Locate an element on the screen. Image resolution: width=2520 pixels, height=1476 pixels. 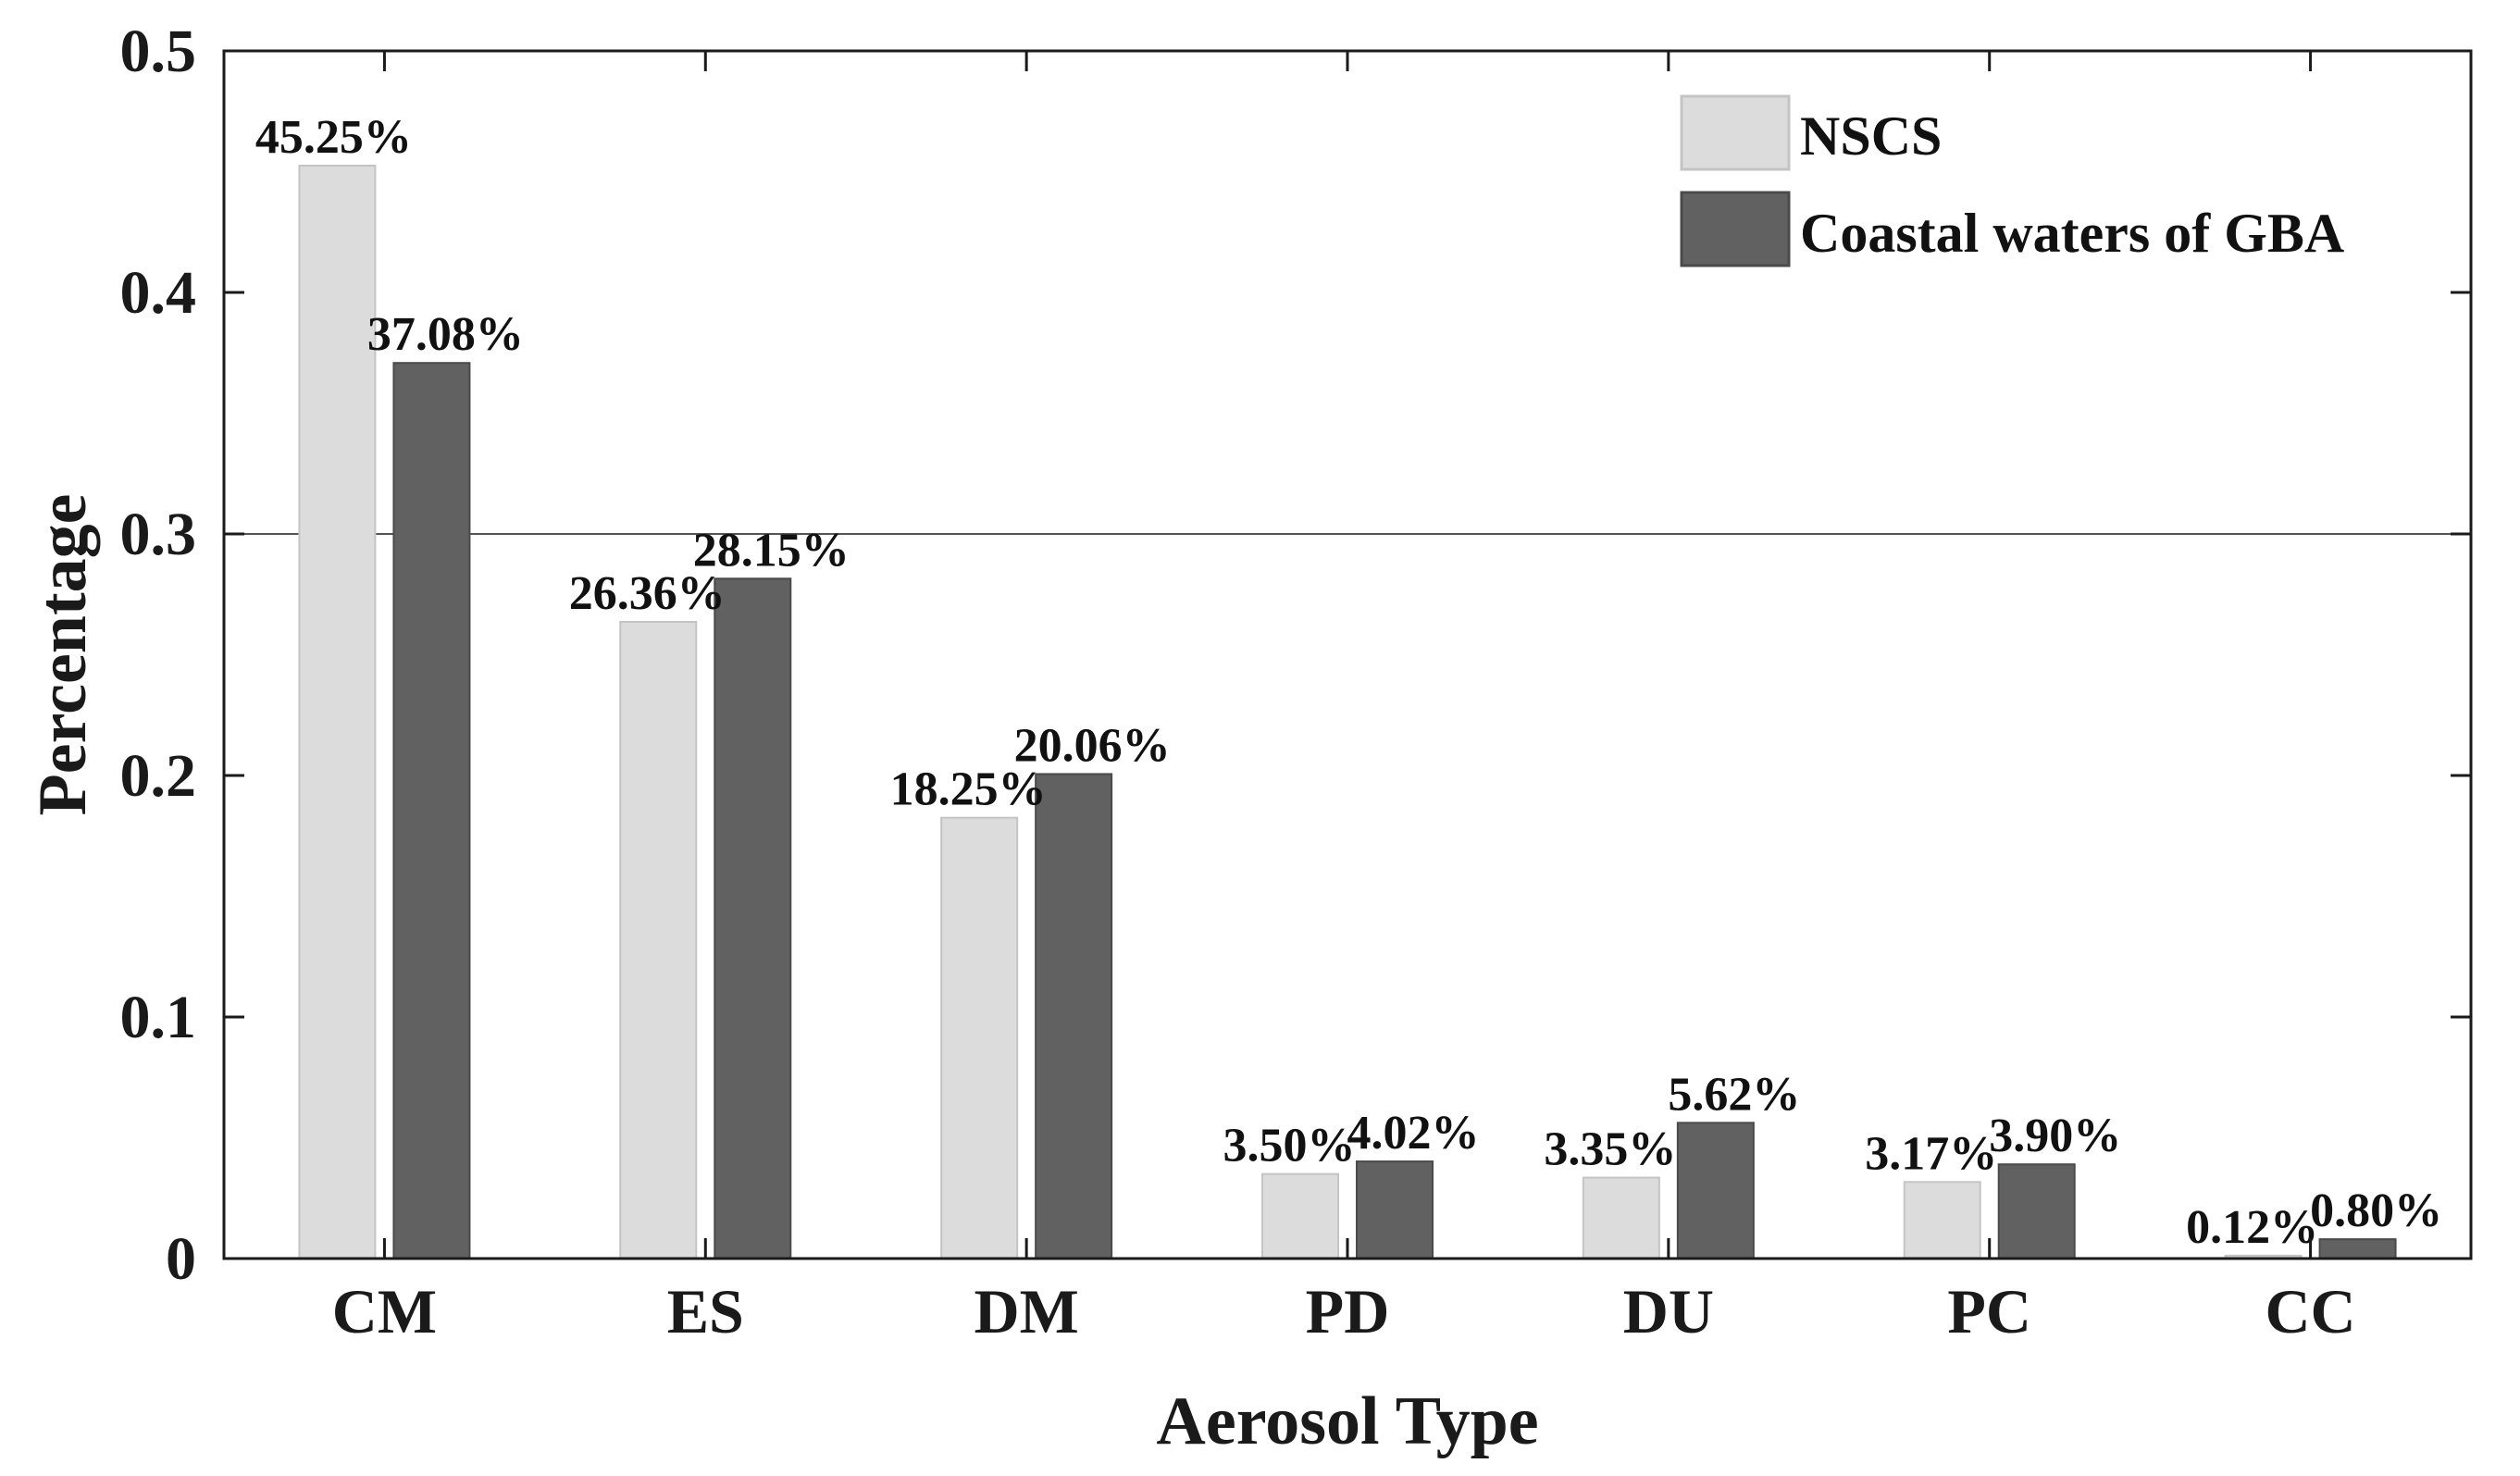
y-tick-label: 0.3 is located at coordinates (158, 535).